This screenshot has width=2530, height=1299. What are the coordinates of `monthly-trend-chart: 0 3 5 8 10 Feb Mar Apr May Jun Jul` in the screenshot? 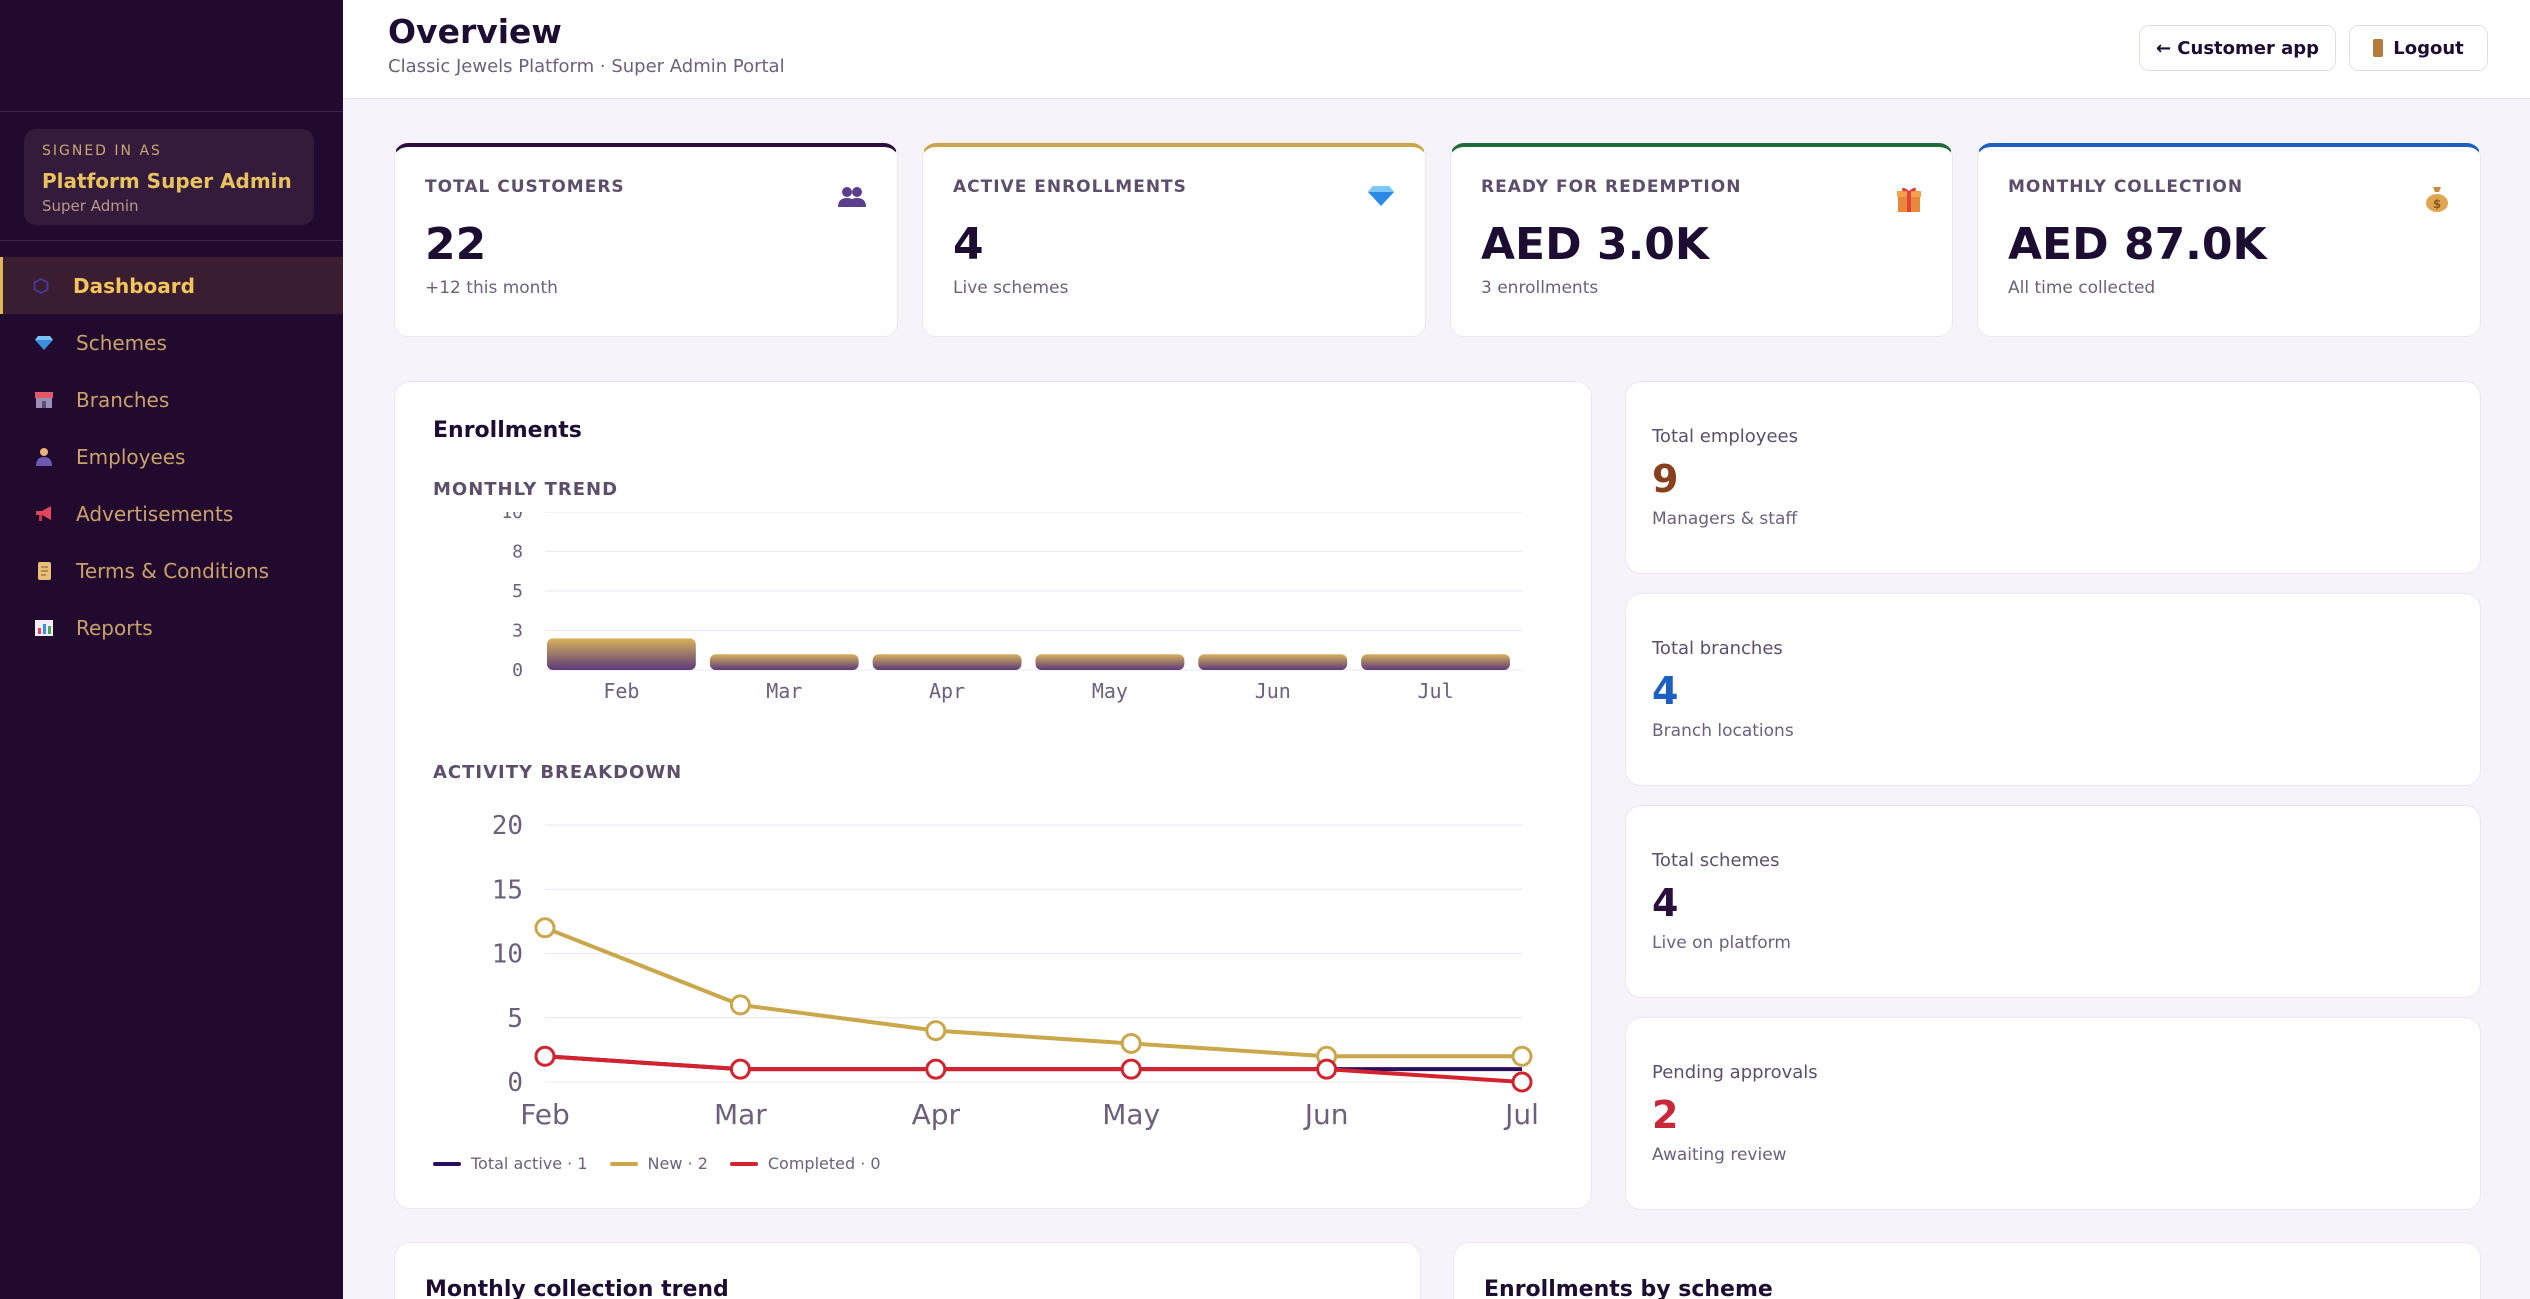 It's located at (1011, 607).